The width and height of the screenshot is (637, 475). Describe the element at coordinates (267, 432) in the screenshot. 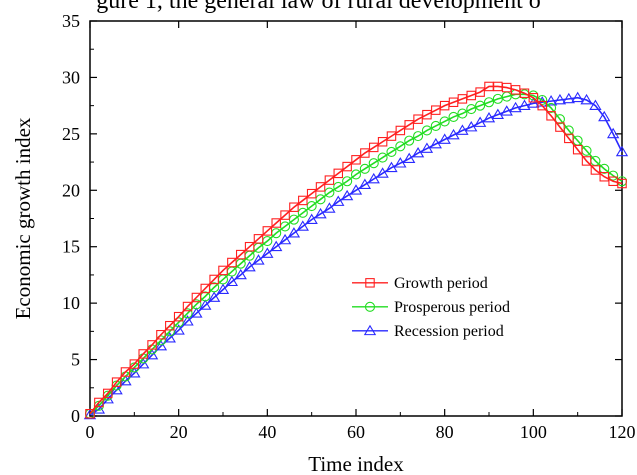

I see `x-tick-label: 40` at that location.